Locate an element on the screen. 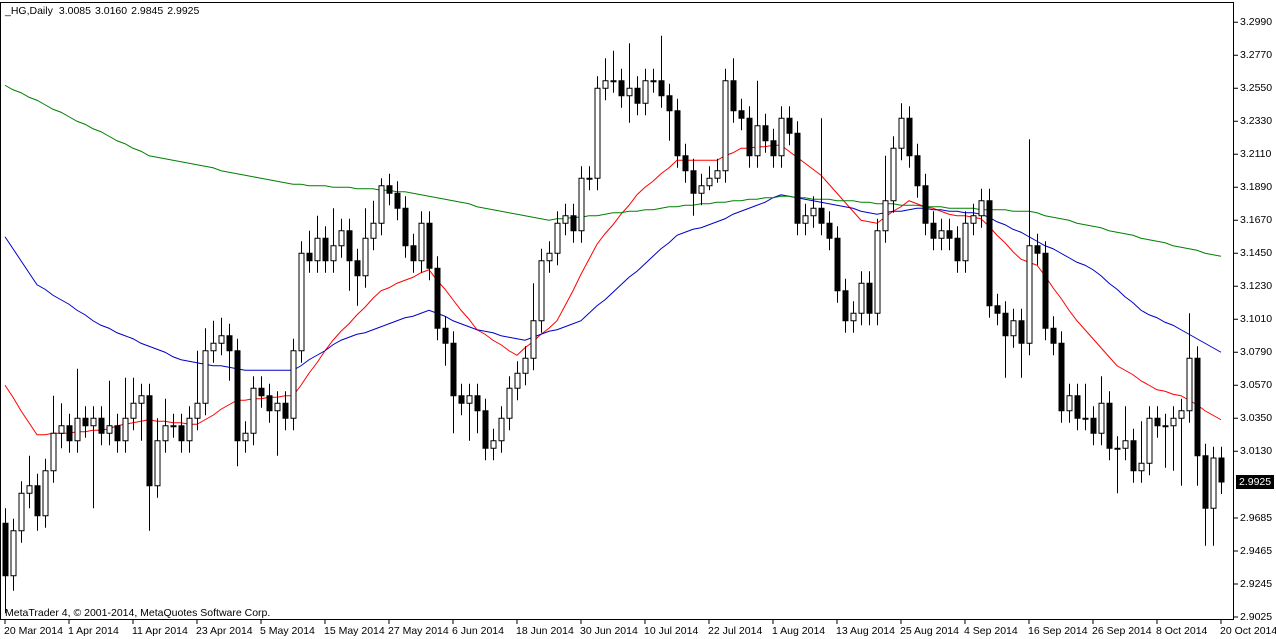  x-tick-label: 27 May 2014 is located at coordinates (418, 631).